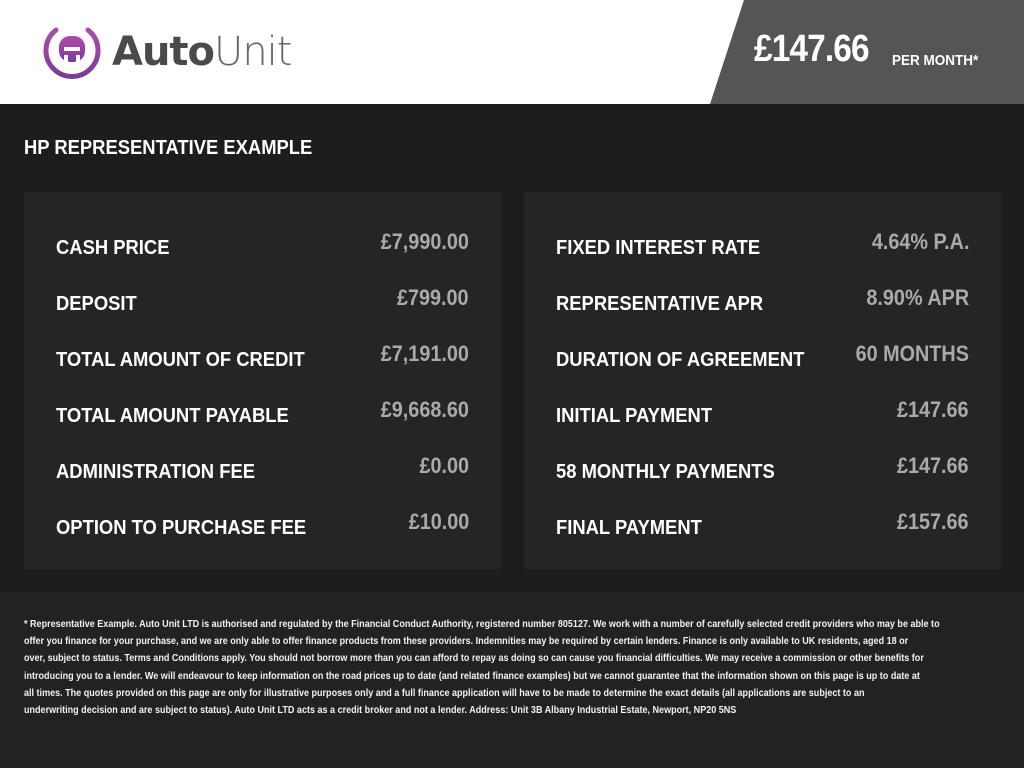 This screenshot has width=1024, height=768. What do you see at coordinates (262, 300) in the screenshot?
I see `finance-row: DEPOSIT £799.00` at bounding box center [262, 300].